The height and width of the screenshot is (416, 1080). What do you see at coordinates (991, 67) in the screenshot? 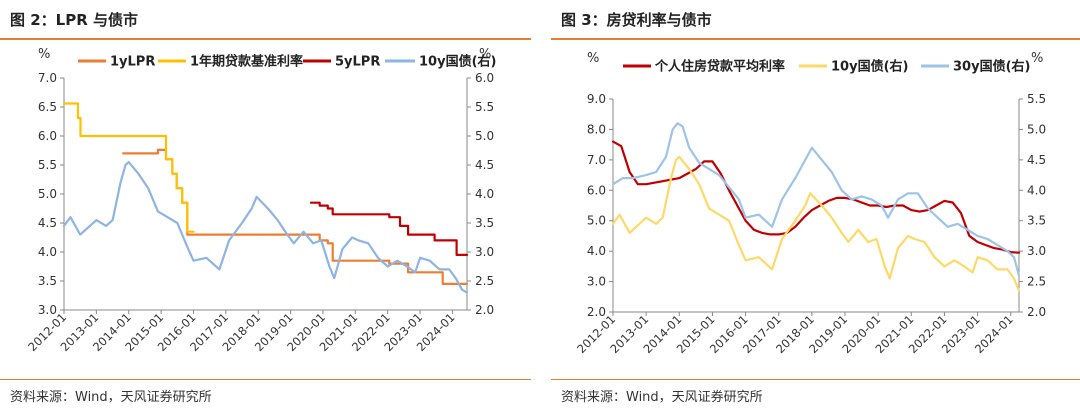
I see `legend-label: 30y国债(右)` at bounding box center [991, 67].